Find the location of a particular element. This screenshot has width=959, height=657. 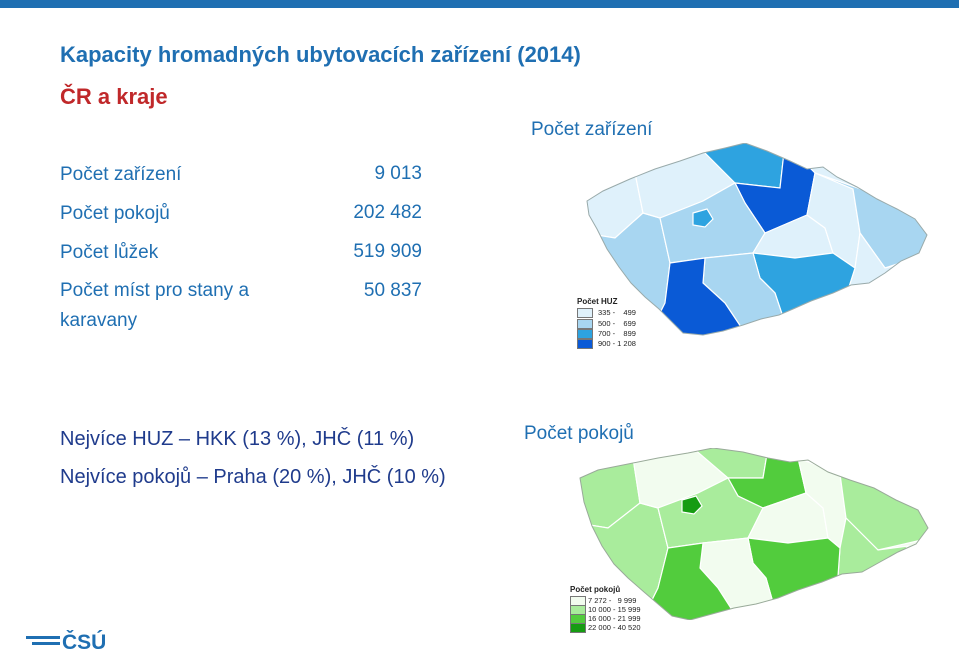

stat-value-rooms: 202 482 is located at coordinates (387, 212).